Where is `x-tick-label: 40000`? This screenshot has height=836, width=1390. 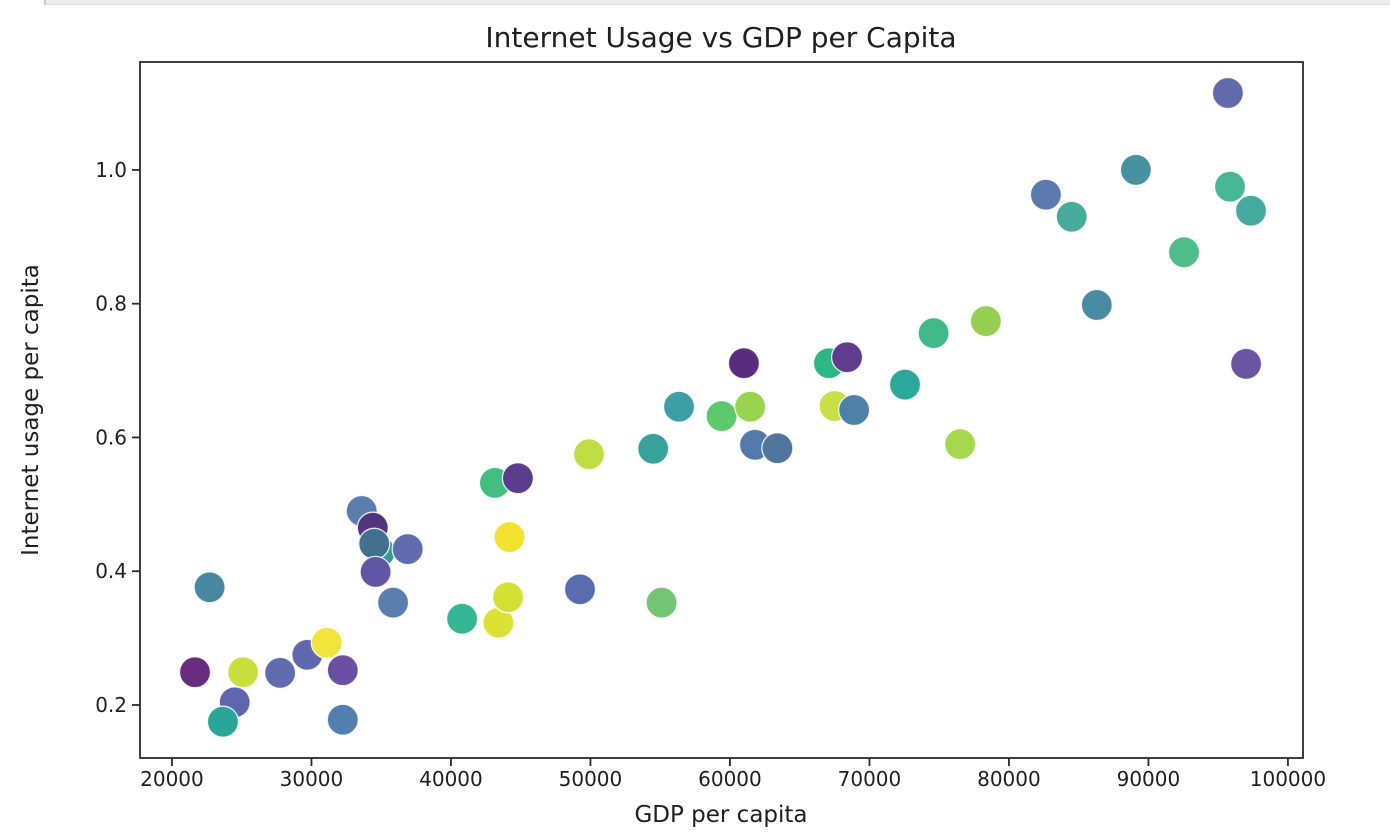 x-tick-label: 40000 is located at coordinates (451, 779).